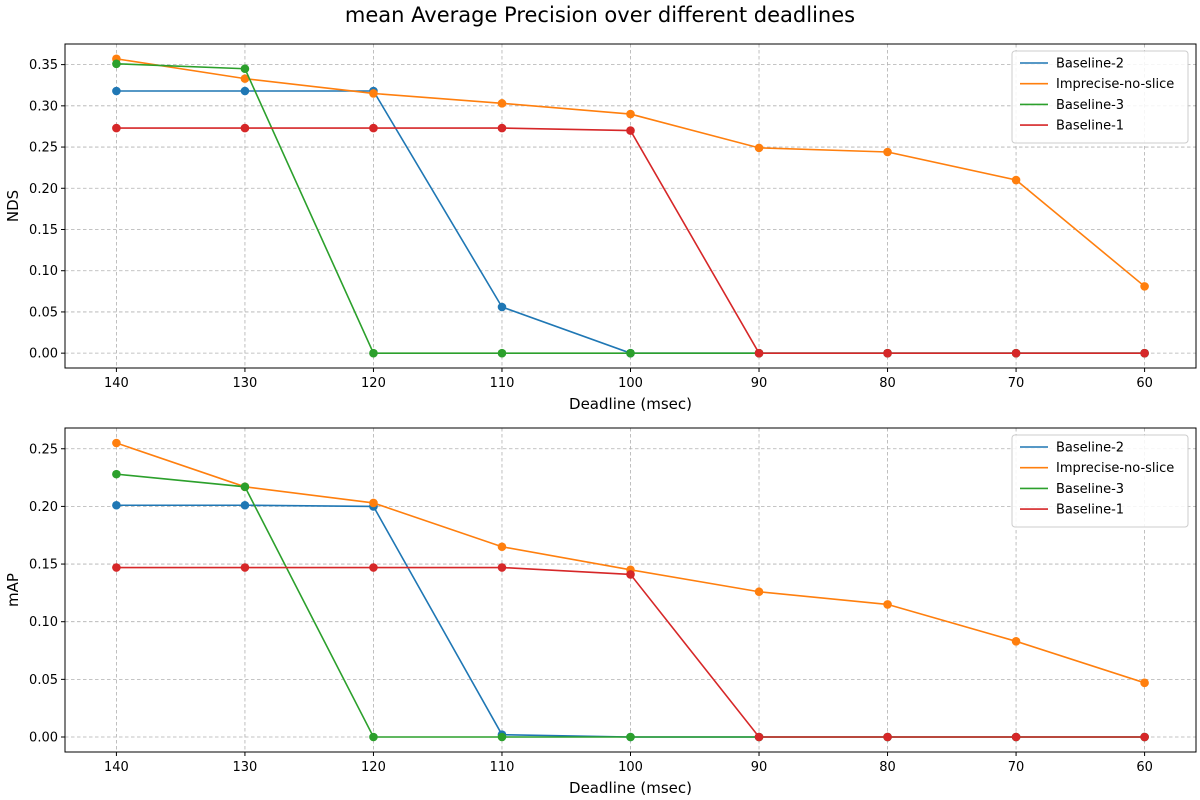  I want to click on y-axis-label: NDS, so click(13, 206).